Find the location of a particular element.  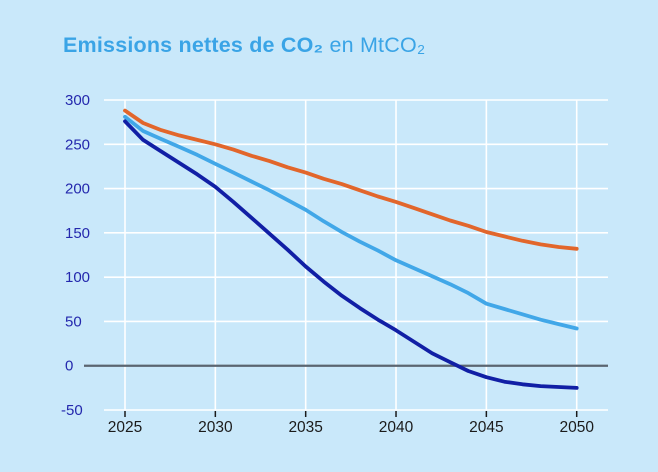

x-tick-label: 2040 is located at coordinates (396, 427).